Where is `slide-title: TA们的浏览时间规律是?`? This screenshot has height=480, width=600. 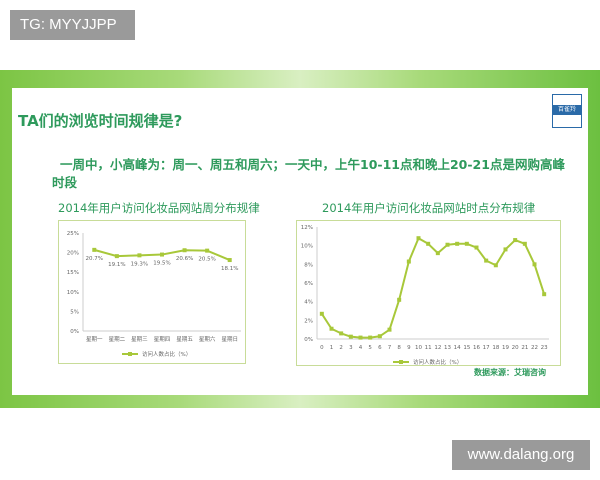
slide-title: TA们的浏览时间规律是? is located at coordinates (100, 121).